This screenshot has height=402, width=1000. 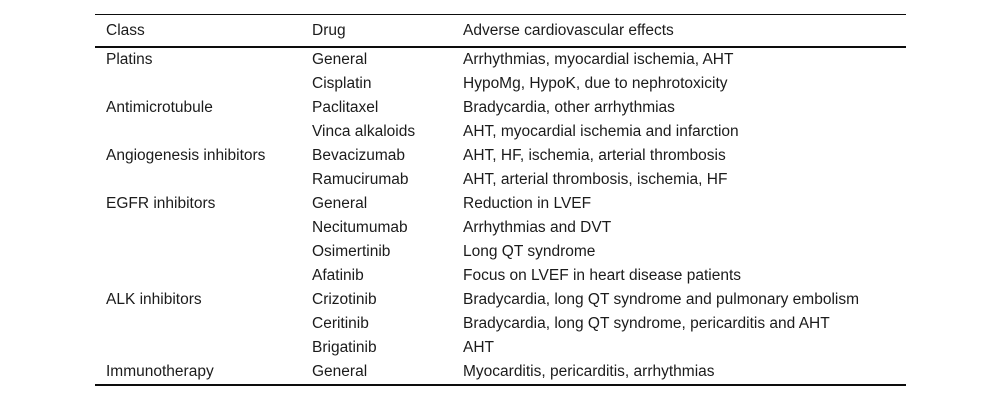 What do you see at coordinates (364, 132) in the screenshot?
I see `drug-cell: Vinca alkaloids` at bounding box center [364, 132].